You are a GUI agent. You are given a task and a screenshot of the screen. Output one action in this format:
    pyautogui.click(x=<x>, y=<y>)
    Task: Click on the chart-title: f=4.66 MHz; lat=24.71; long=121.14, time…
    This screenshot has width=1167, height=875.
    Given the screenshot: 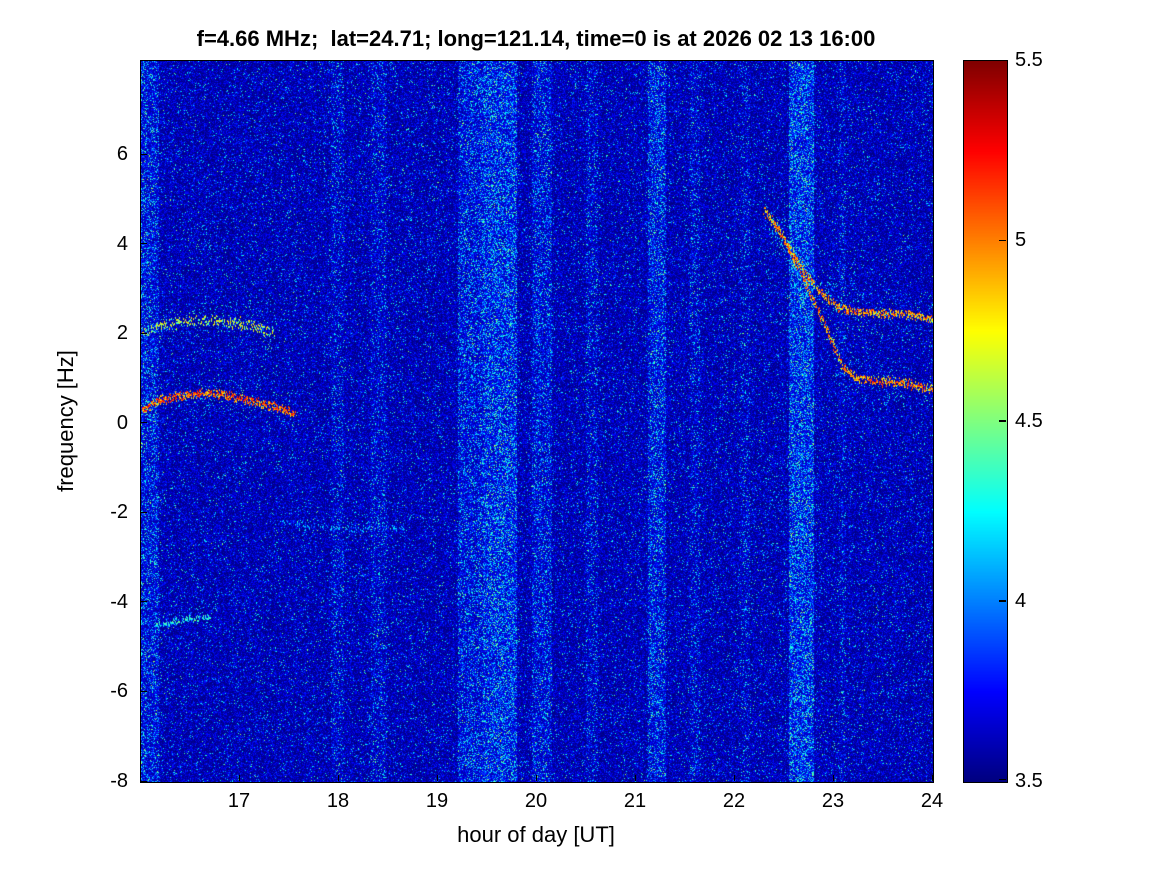 What is the action you would take?
    pyautogui.click(x=536, y=38)
    